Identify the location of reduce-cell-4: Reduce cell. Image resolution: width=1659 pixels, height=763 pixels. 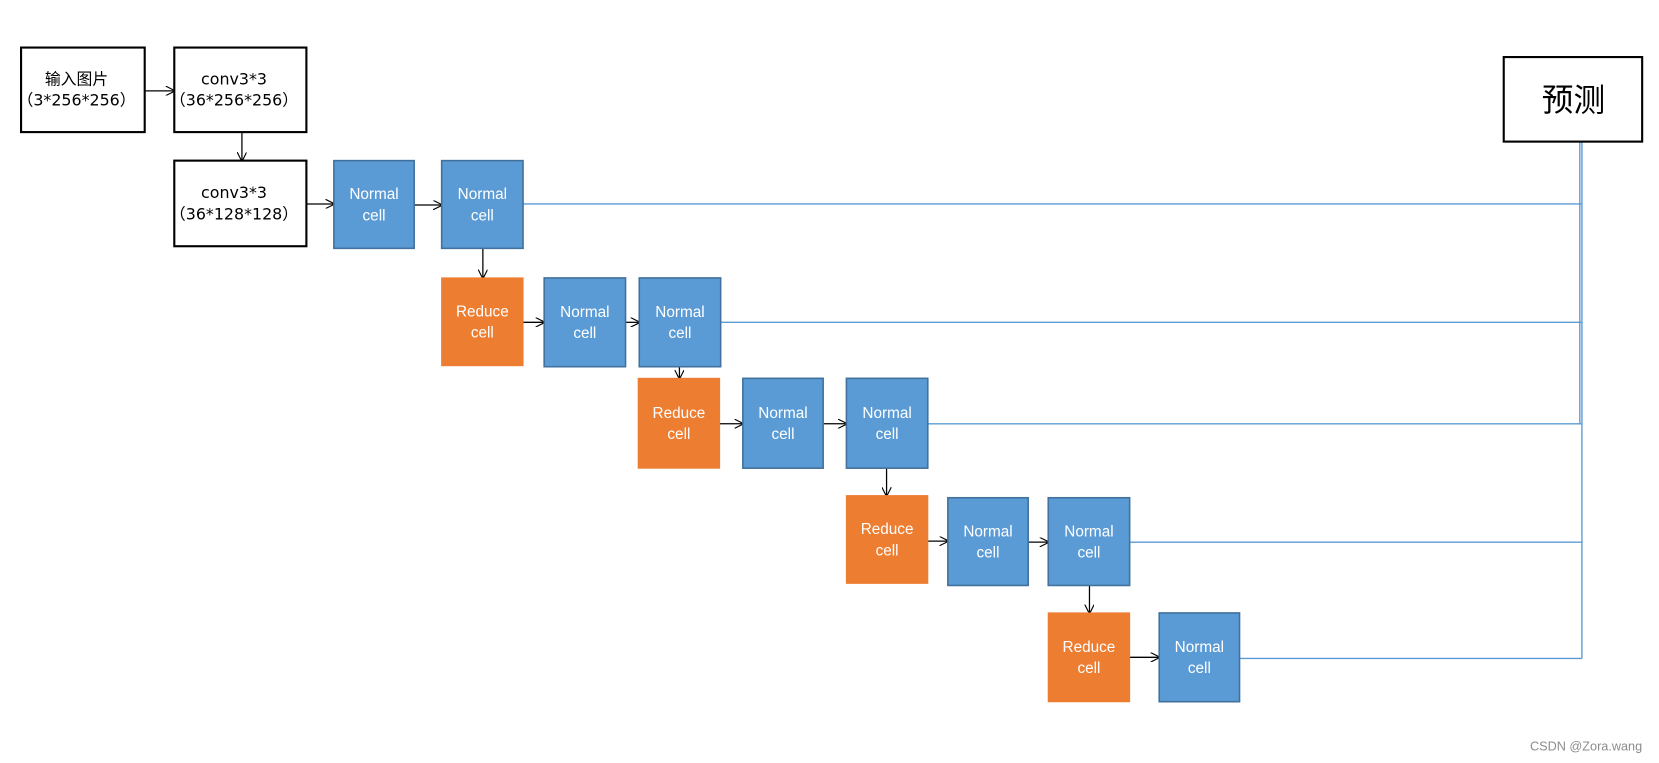
(1089, 657).